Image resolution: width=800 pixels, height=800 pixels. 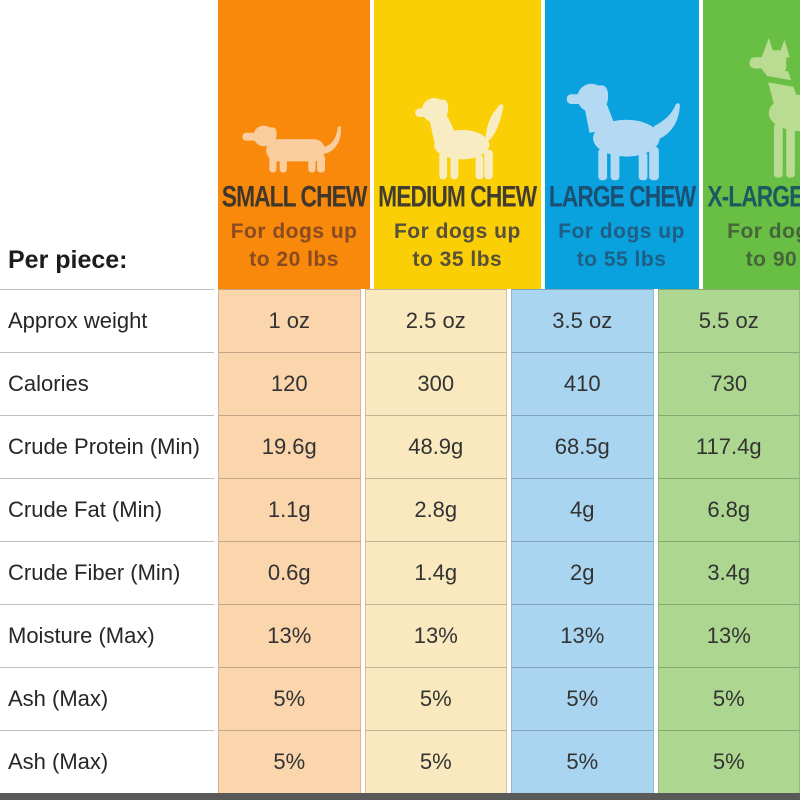 I want to click on xlarge-chew-value: 13%, so click(x=728, y=635).